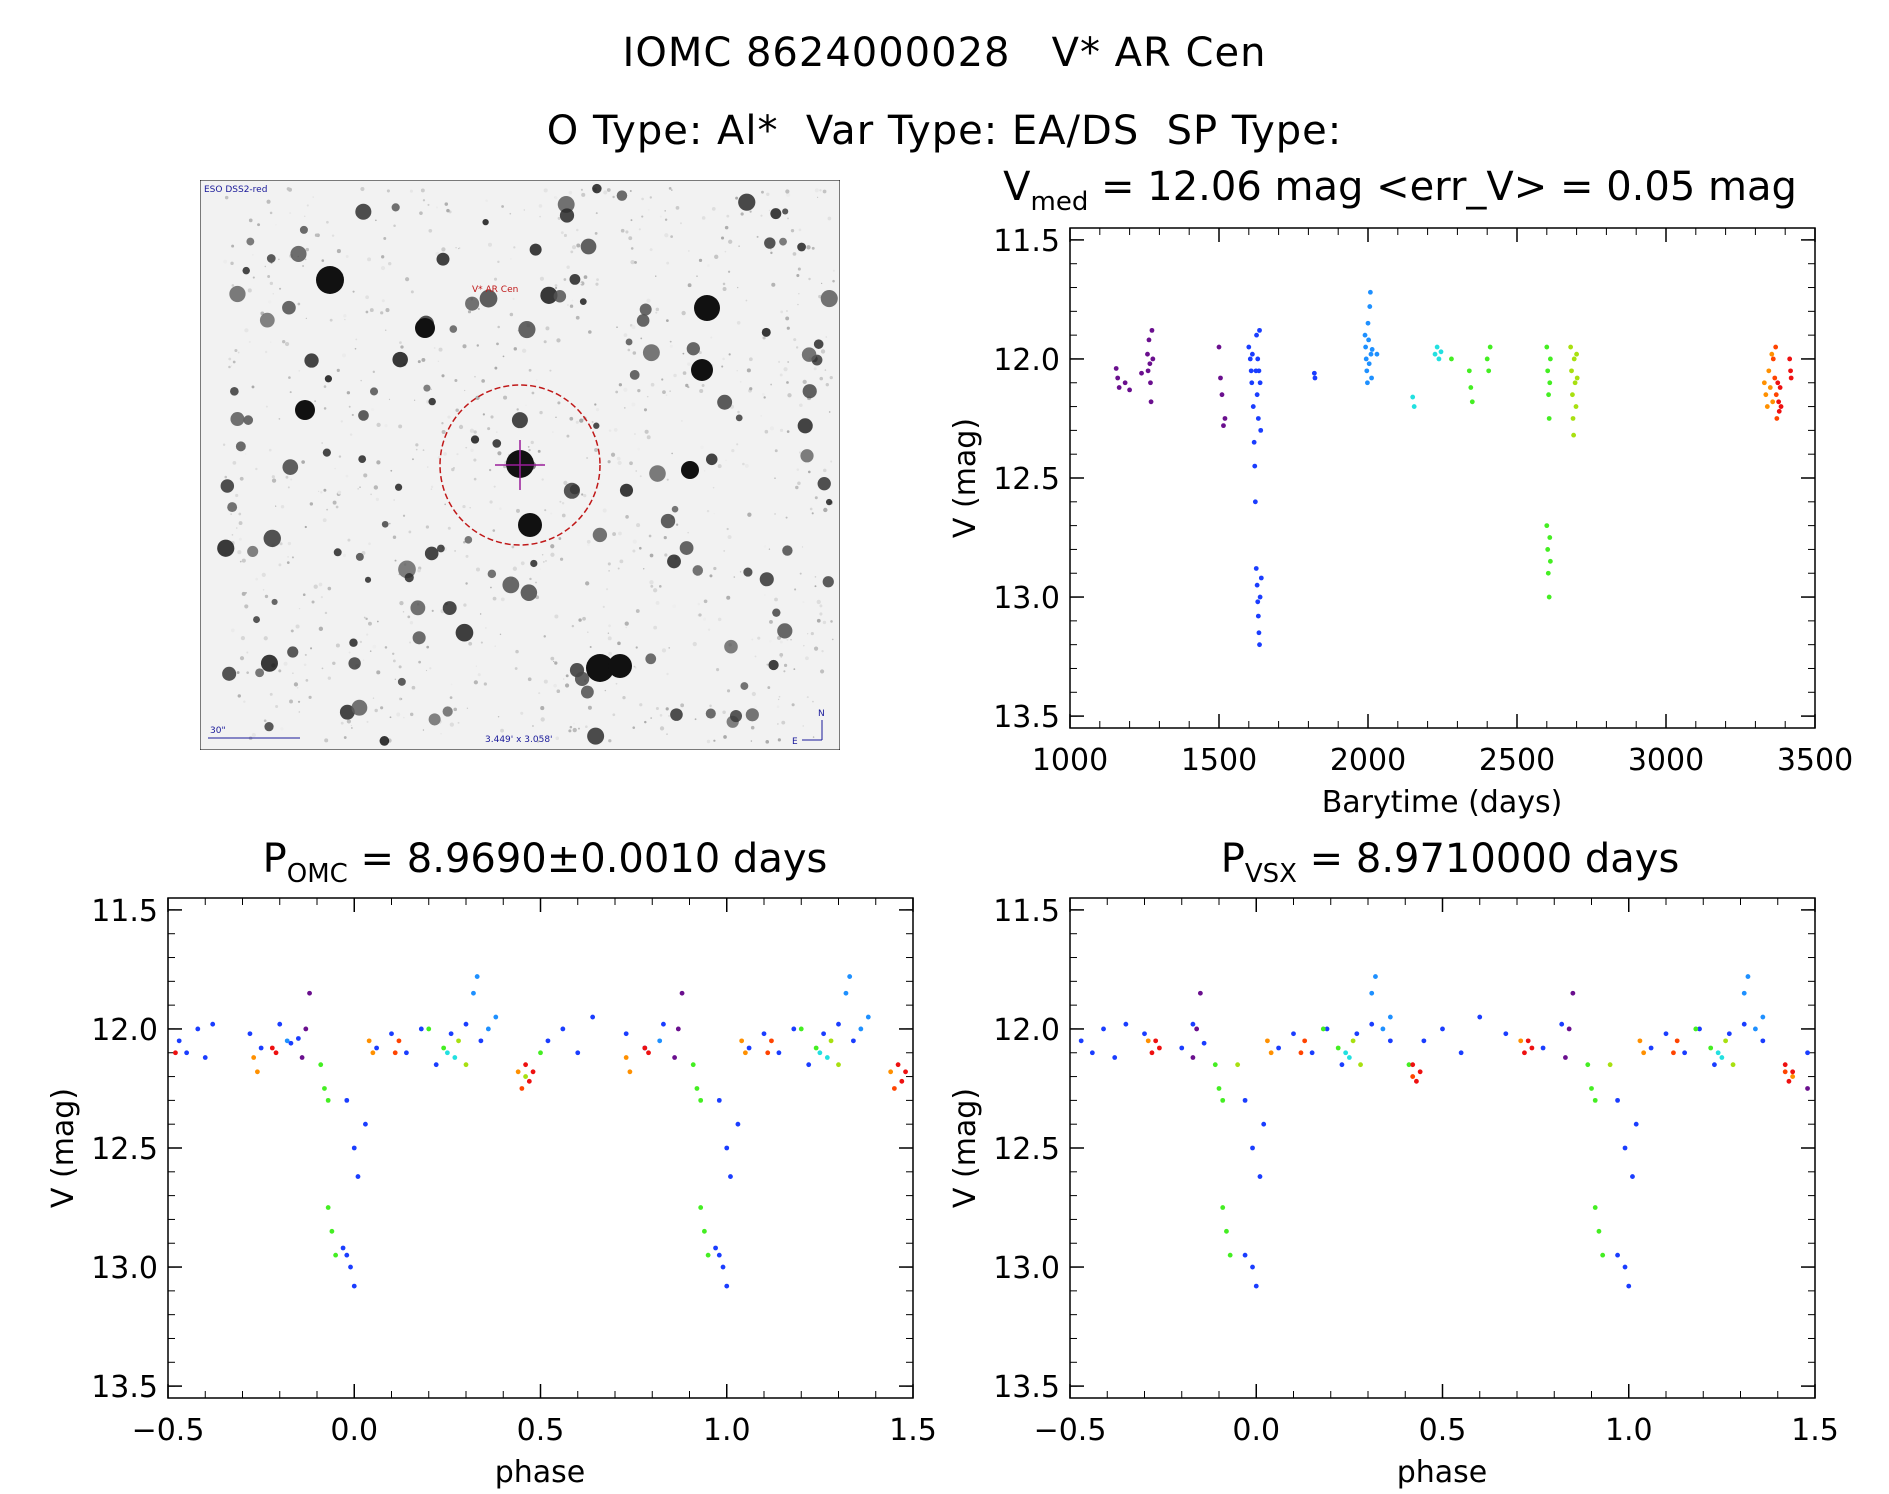 This screenshot has height=1494, width=1889. Describe the element at coordinates (218, 731) in the screenshot. I see `scale-label: 30"` at that location.